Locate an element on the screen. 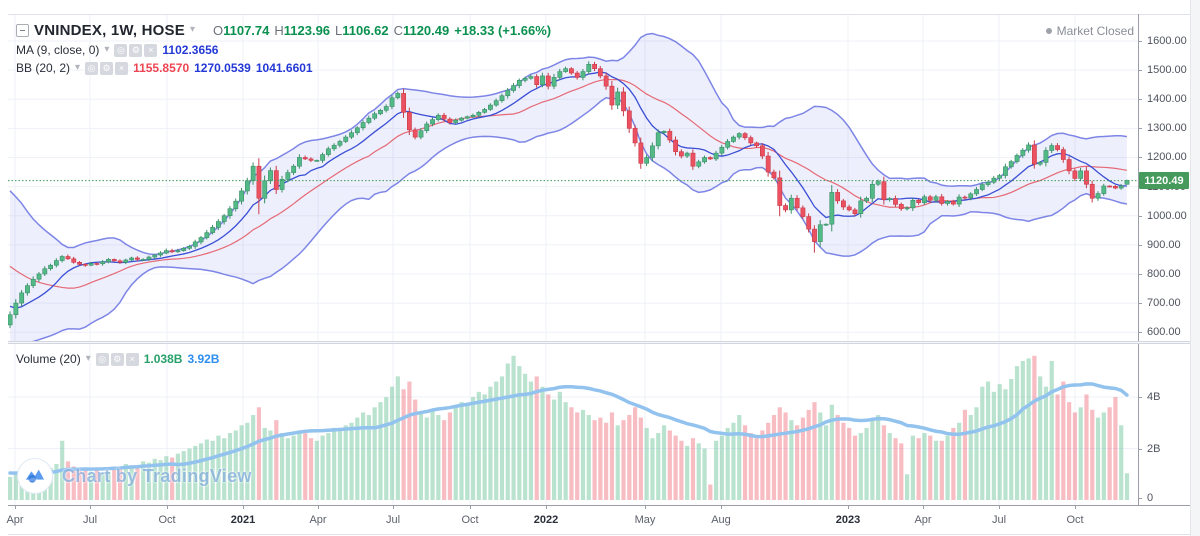 The height and width of the screenshot is (536, 1200). bb-settings-icon: ⚙ is located at coordinates (107, 68).